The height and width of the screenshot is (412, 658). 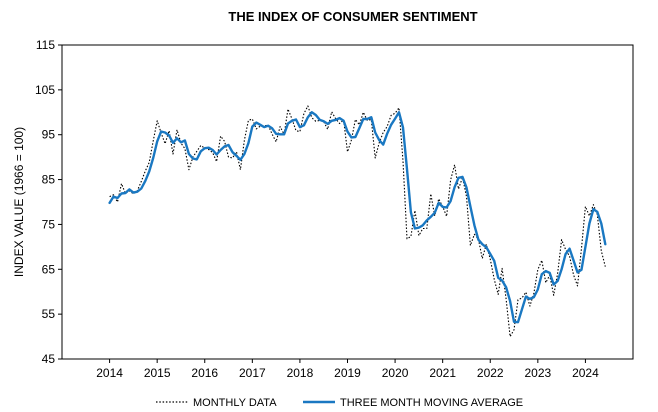 I want to click on y-tick-label: 85, so click(x=49, y=180).